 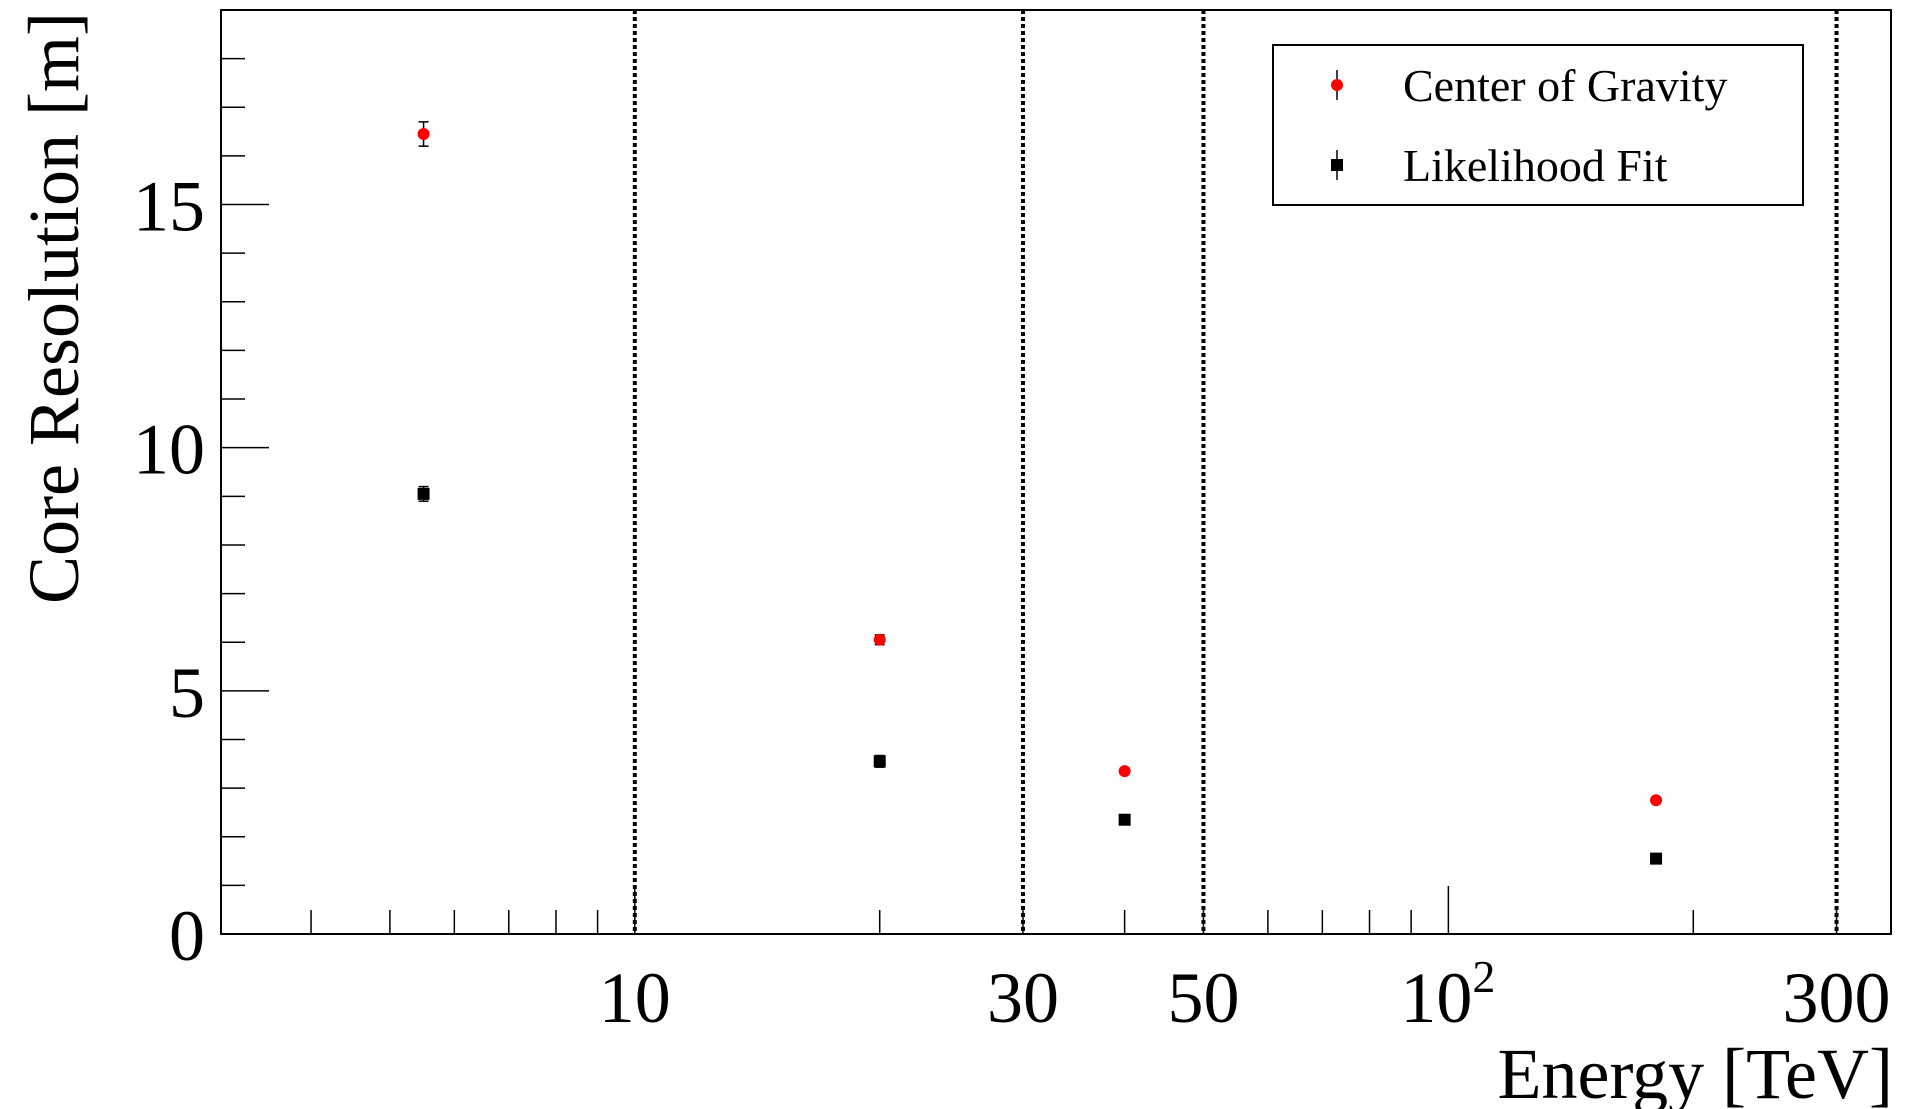 I want to click on x-axis-title: Energy [TeV], so click(x=1695, y=1071).